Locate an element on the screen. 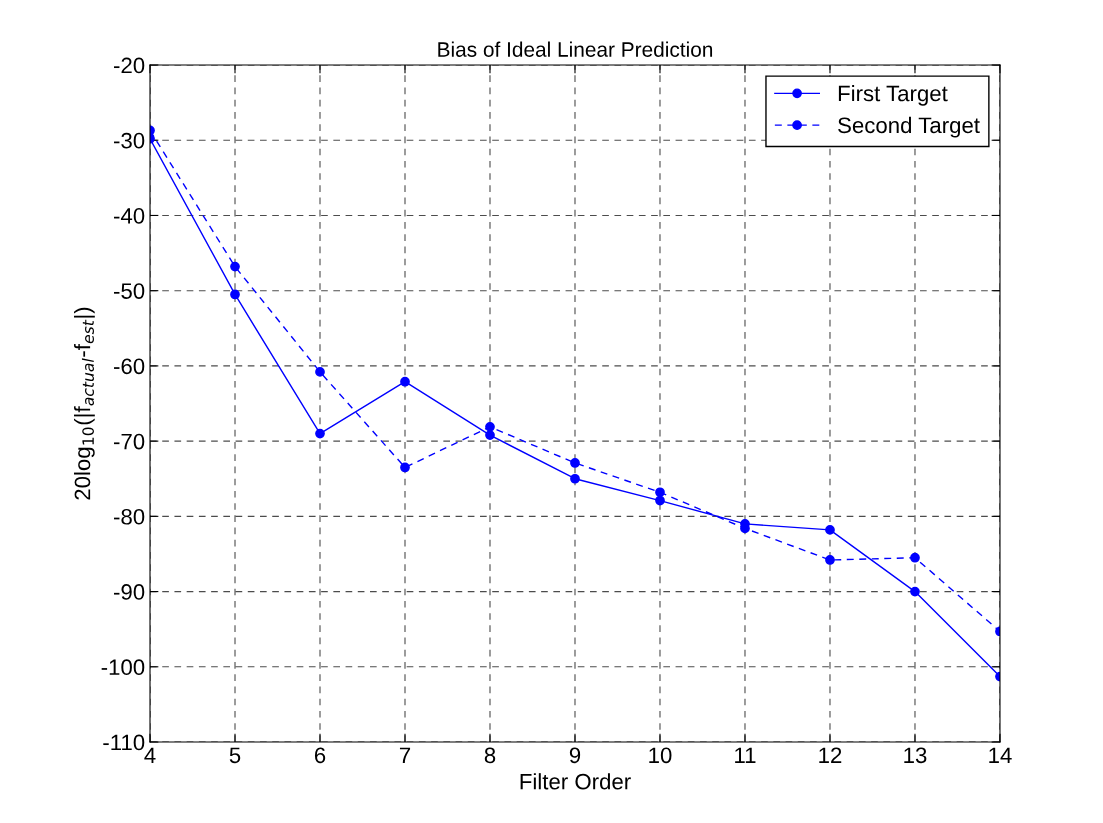 The width and height of the screenshot is (1103, 823). legend-label: First Target is located at coordinates (893, 95).